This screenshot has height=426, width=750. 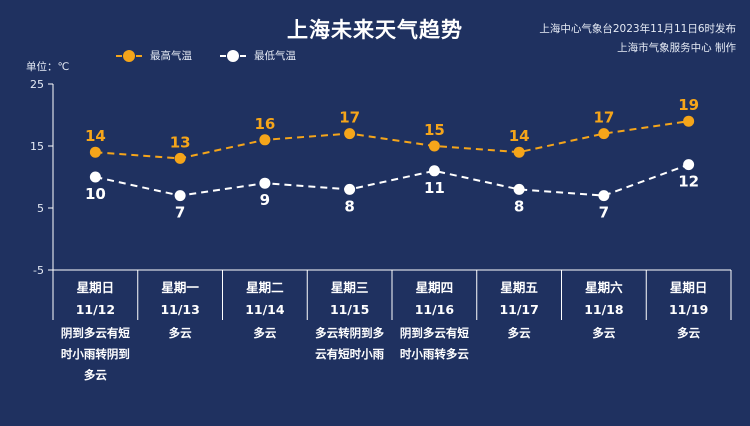 What do you see at coordinates (518, 309) in the screenshot?
I see `date-label: 11/17` at bounding box center [518, 309].